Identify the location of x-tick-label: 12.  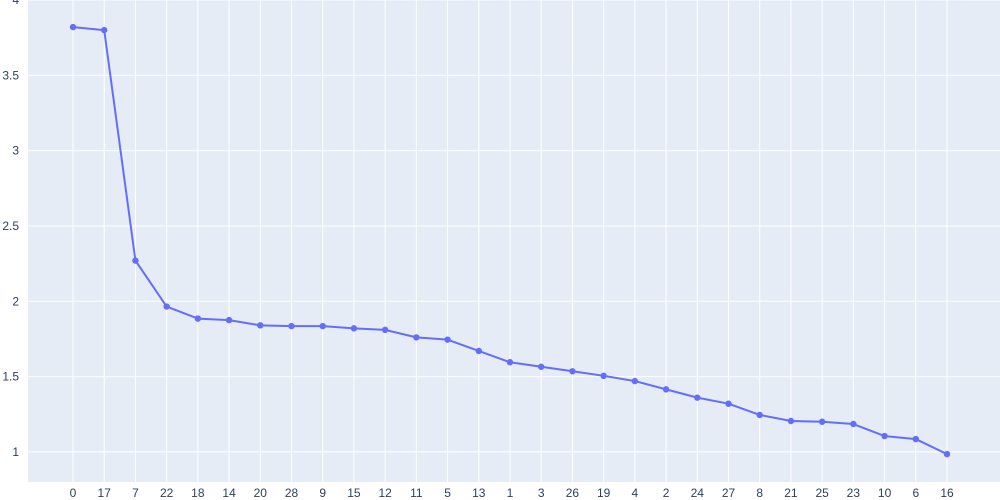
(385, 493).